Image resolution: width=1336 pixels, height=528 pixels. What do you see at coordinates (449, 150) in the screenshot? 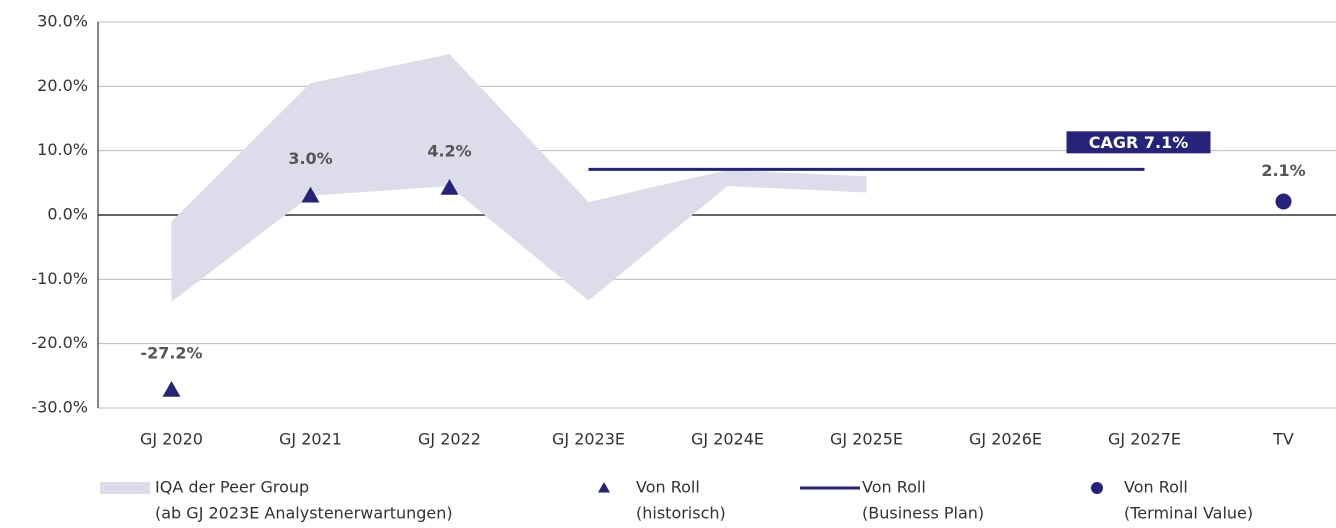
I see `value-label: 4.2%` at bounding box center [449, 150].